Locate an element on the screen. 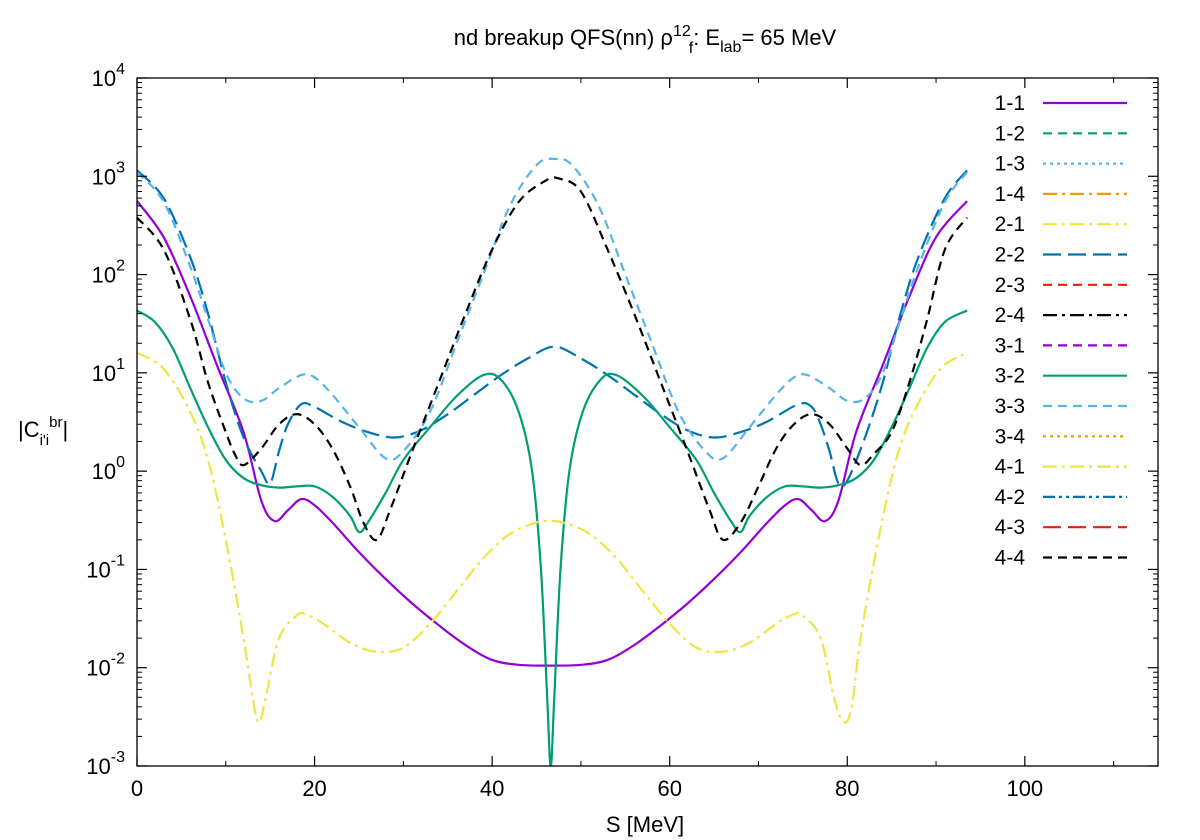 The height and width of the screenshot is (840, 1200). title-sub: f is located at coordinates (691, 48).